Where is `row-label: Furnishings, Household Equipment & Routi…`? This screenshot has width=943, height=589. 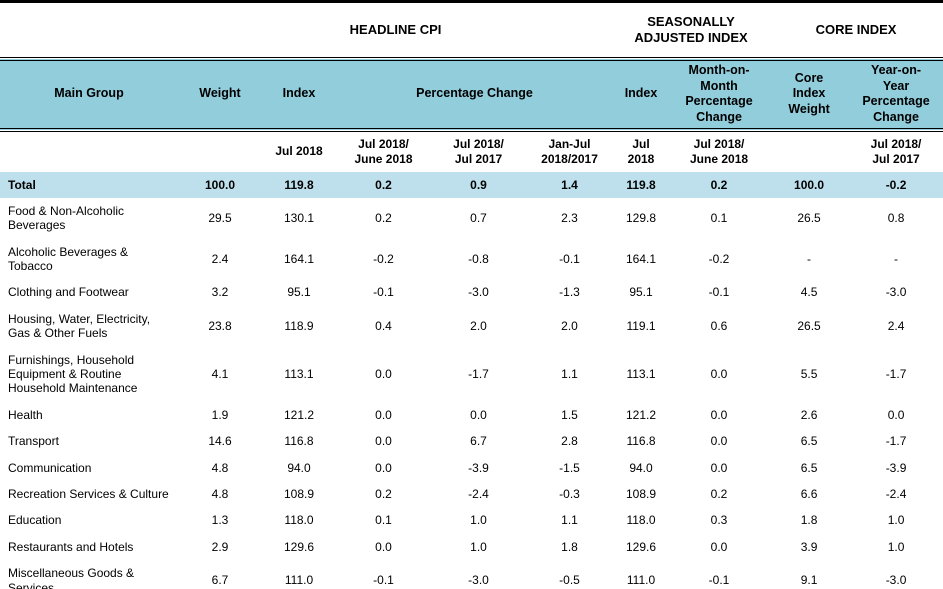 row-label: Furnishings, Household Equipment & Routi… is located at coordinates (89, 374).